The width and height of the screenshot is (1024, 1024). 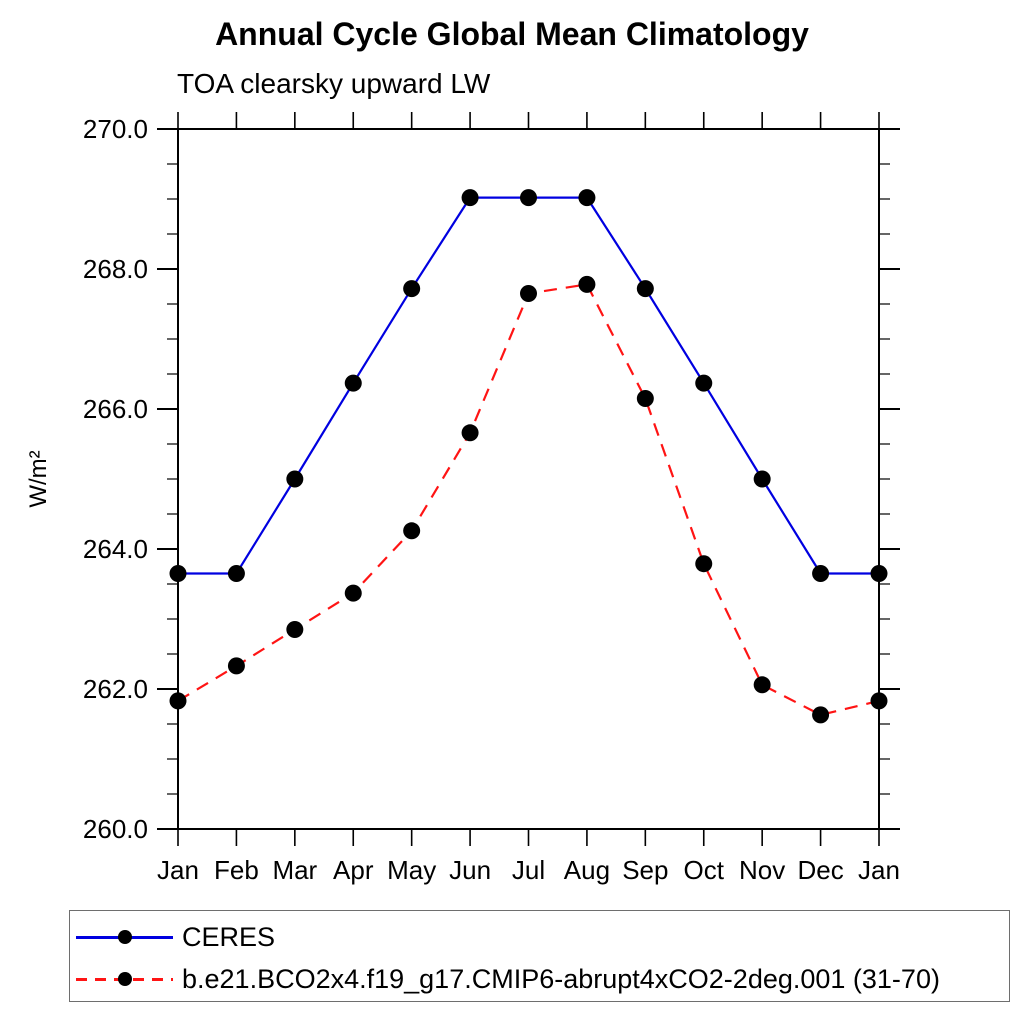 I want to click on y-tick-label: 268.0, so click(x=115, y=269).